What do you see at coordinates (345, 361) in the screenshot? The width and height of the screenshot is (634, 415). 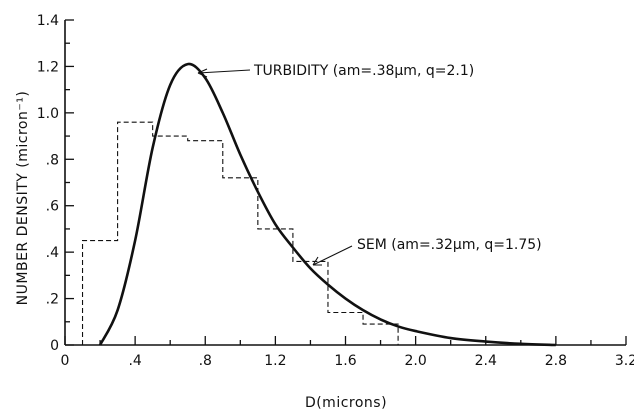 I see `x-tick-label: 1.6` at bounding box center [345, 361].